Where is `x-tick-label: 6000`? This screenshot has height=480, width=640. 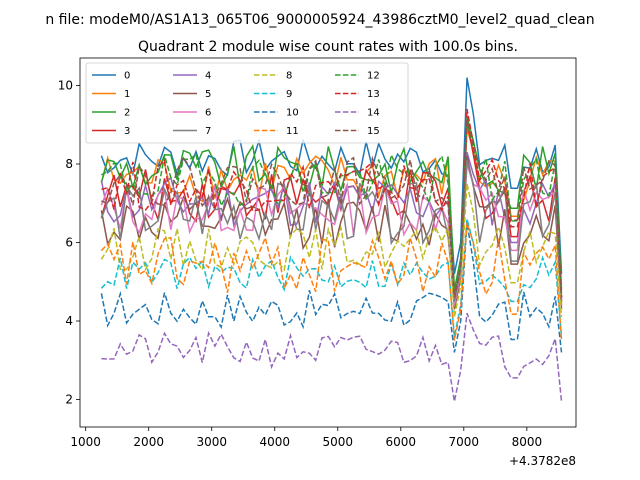 x-tick-label: 6000 is located at coordinates (401, 442).